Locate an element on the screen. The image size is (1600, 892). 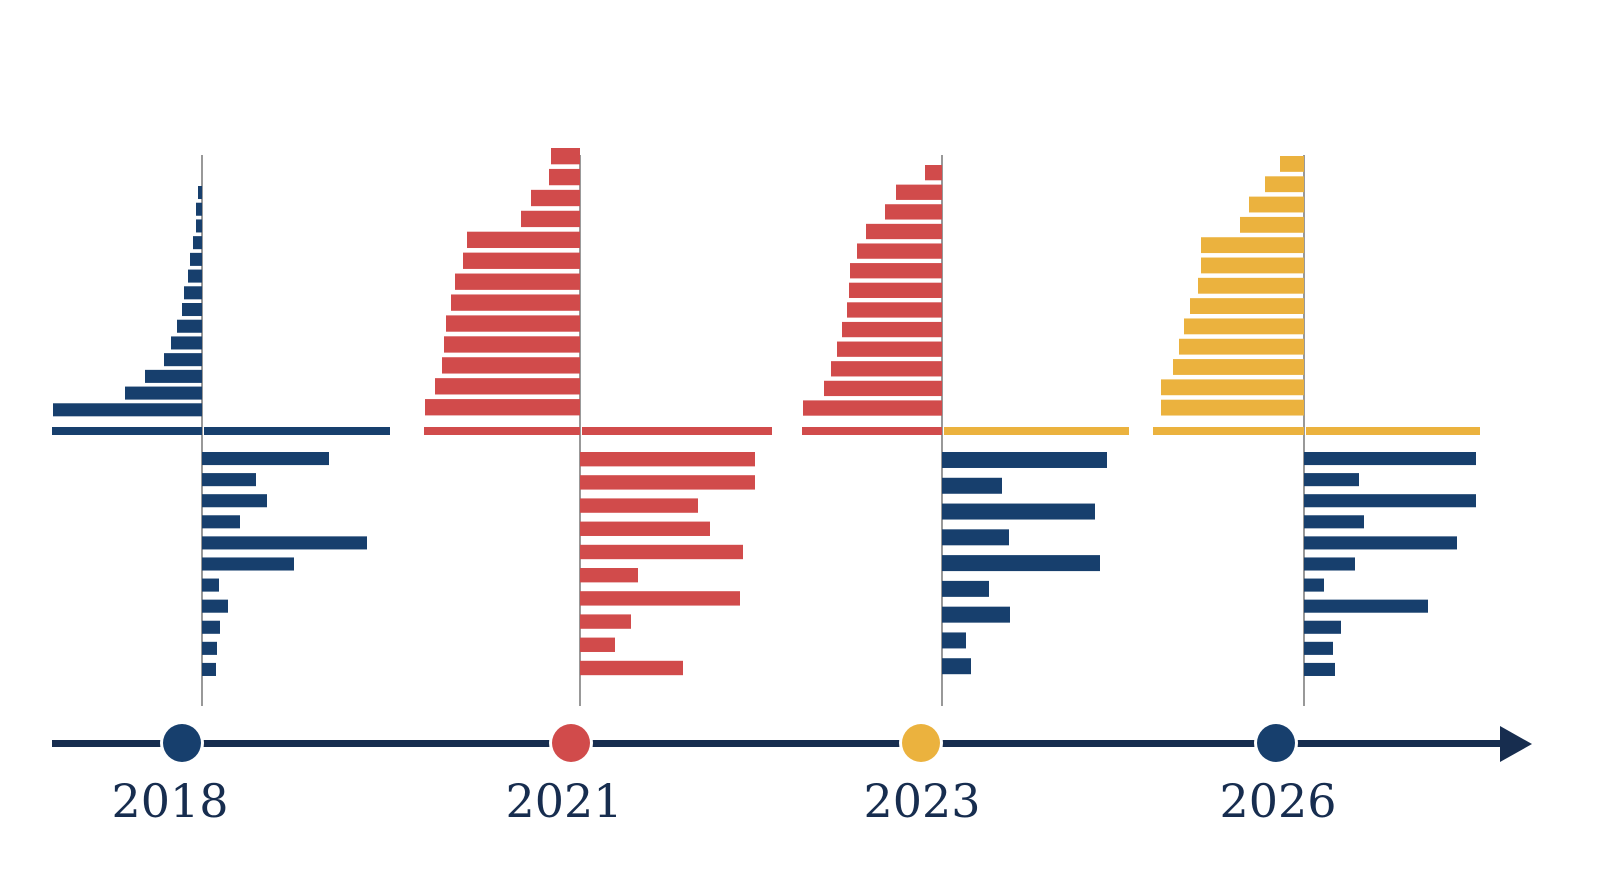
panel-2018 is located at coordinates (221, 430).